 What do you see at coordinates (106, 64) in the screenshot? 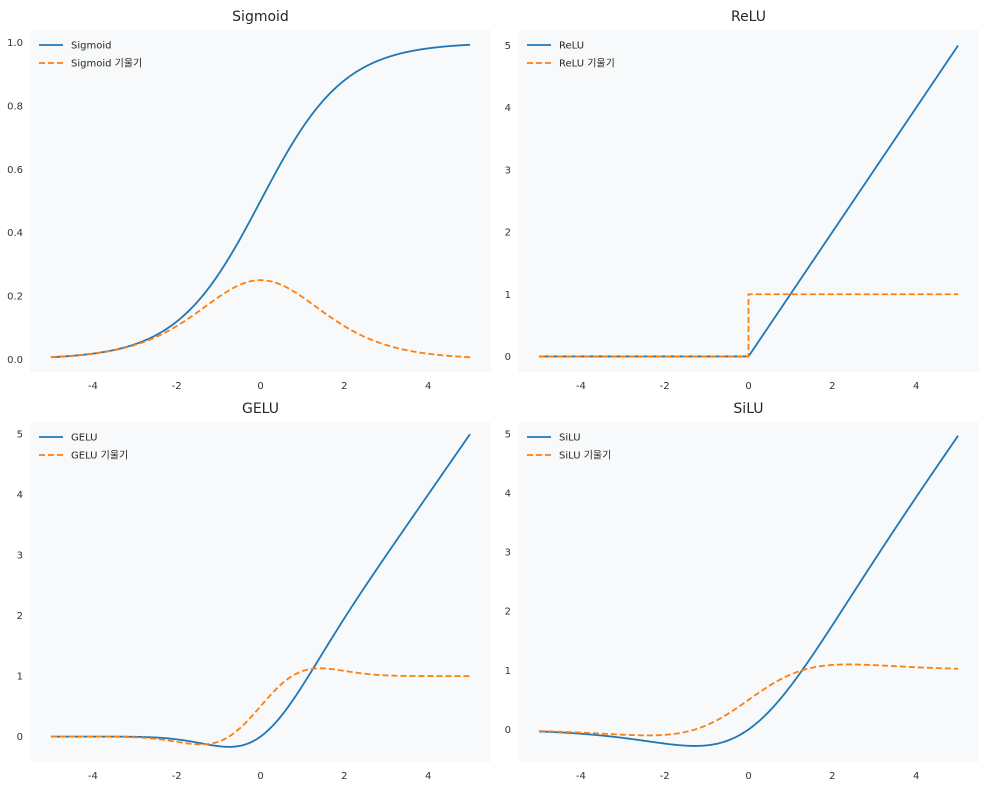
I see `legend-label: Sigmoid 기울기` at bounding box center [106, 64].